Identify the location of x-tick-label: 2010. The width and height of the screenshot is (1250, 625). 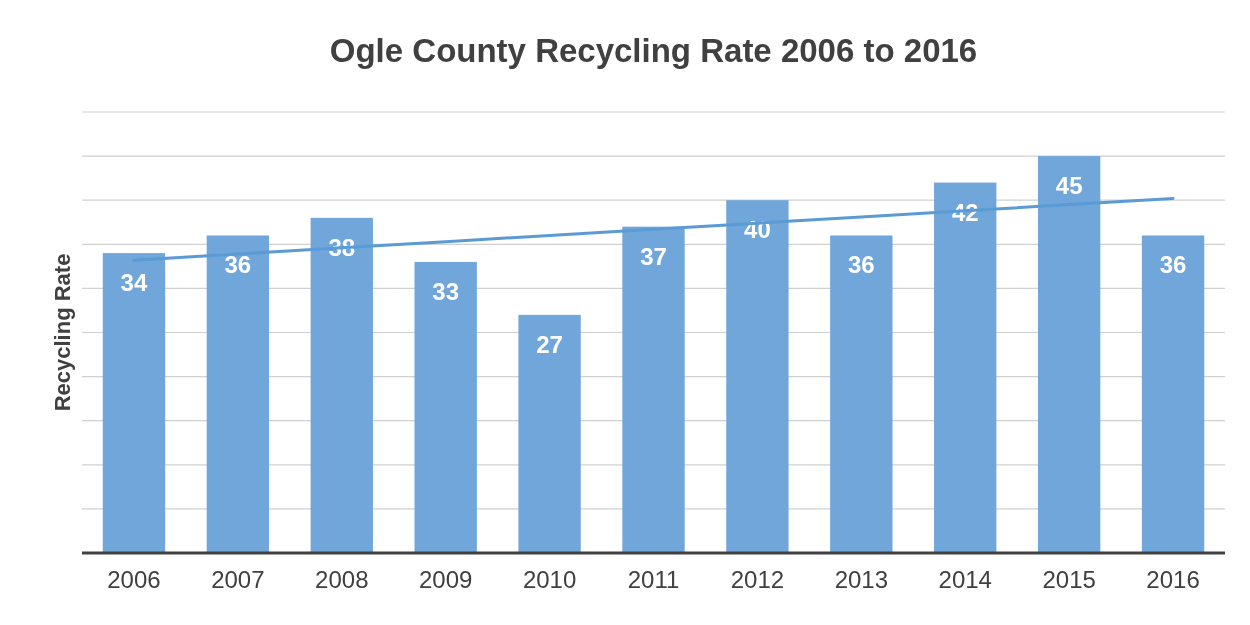
(549, 580).